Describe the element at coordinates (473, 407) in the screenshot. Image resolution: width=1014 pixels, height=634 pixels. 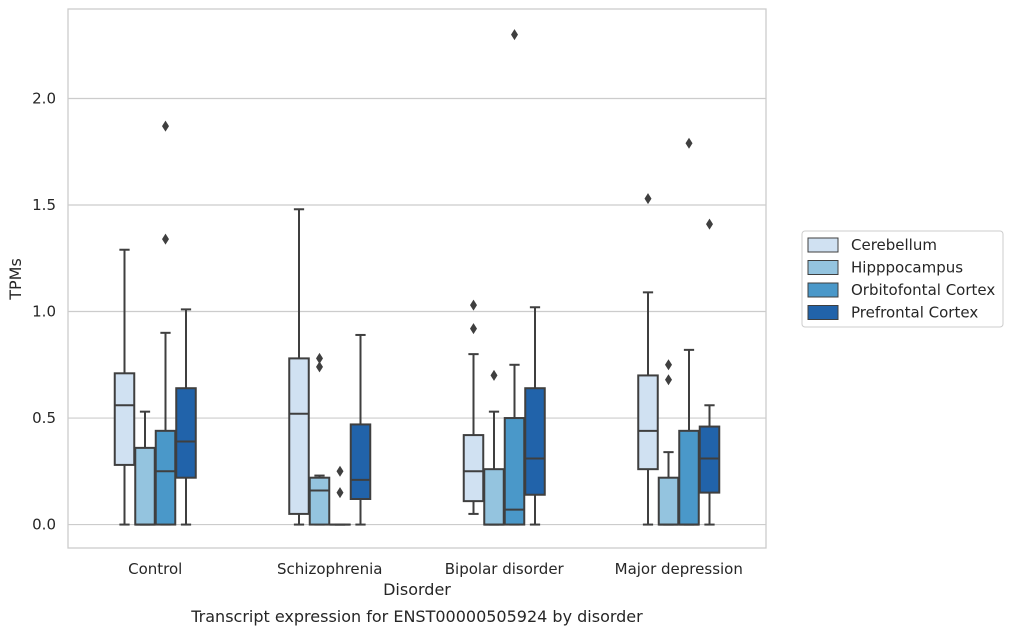
I see `box-cerebellum-bipolar-disorder` at that location.